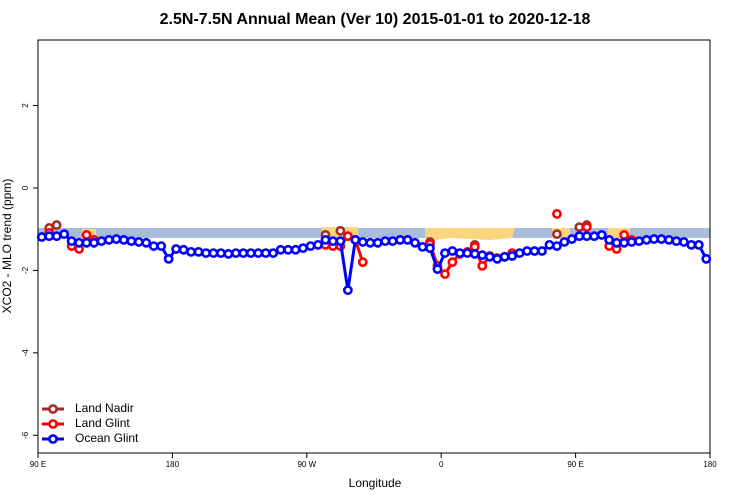 This screenshot has width=750, height=500. Describe the element at coordinates (25, 187) in the screenshot. I see `y-tick-label: 0` at that location.